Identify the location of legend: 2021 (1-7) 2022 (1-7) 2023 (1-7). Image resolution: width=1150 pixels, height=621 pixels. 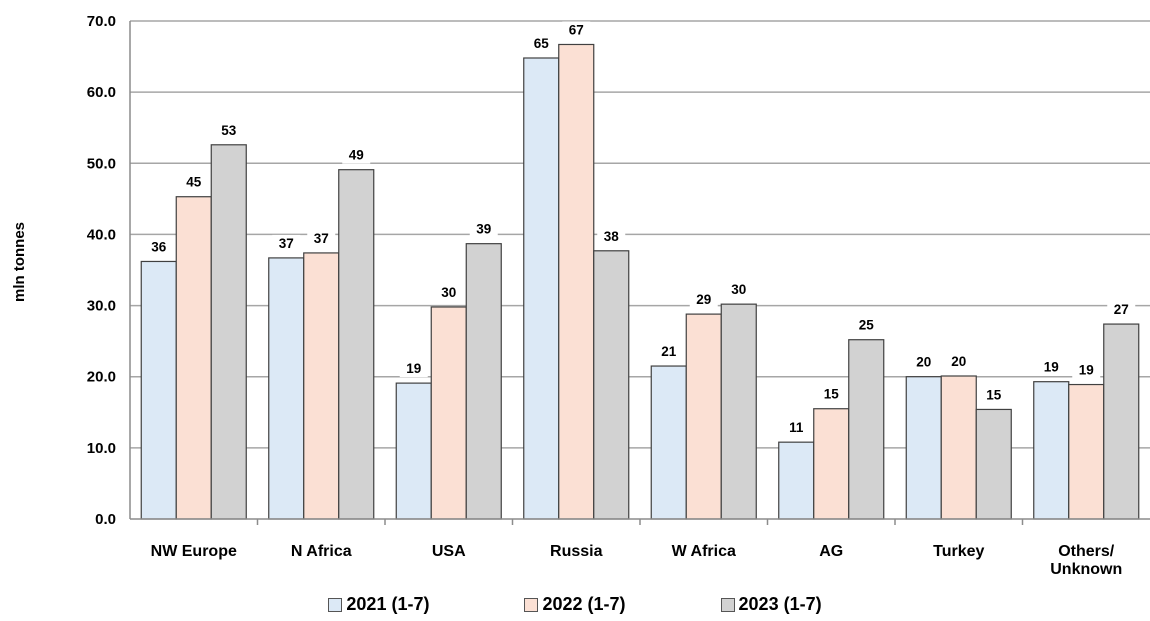
(575, 604).